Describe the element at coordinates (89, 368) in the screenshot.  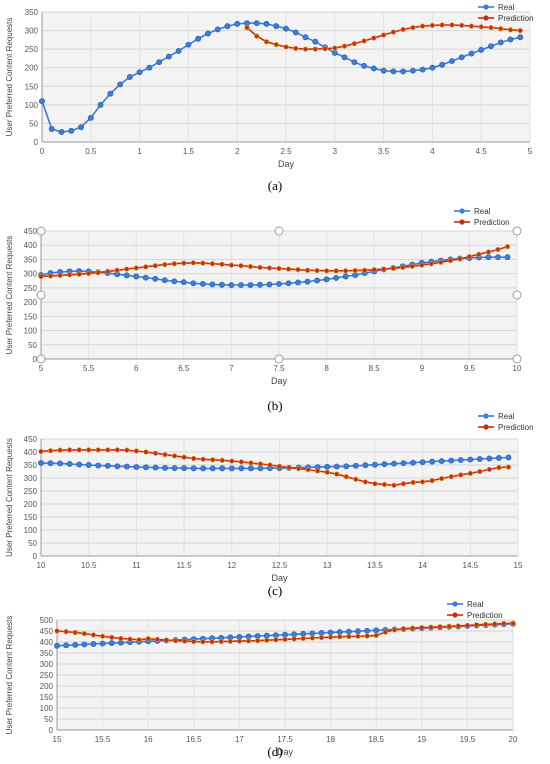
I see `x-tick-label: 5.5` at that location.